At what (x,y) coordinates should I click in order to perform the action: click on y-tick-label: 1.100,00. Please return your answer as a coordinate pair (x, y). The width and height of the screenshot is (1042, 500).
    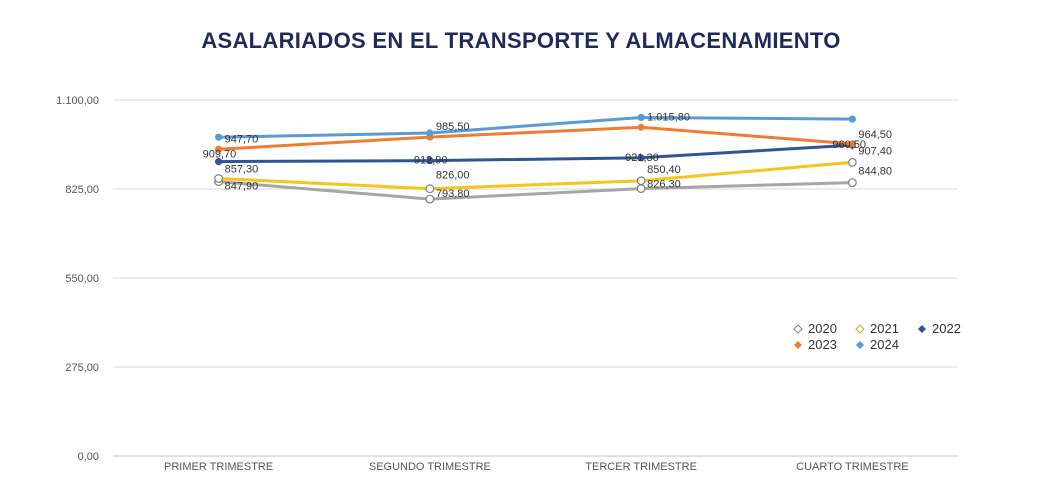
    Looking at the image, I should click on (77, 101).